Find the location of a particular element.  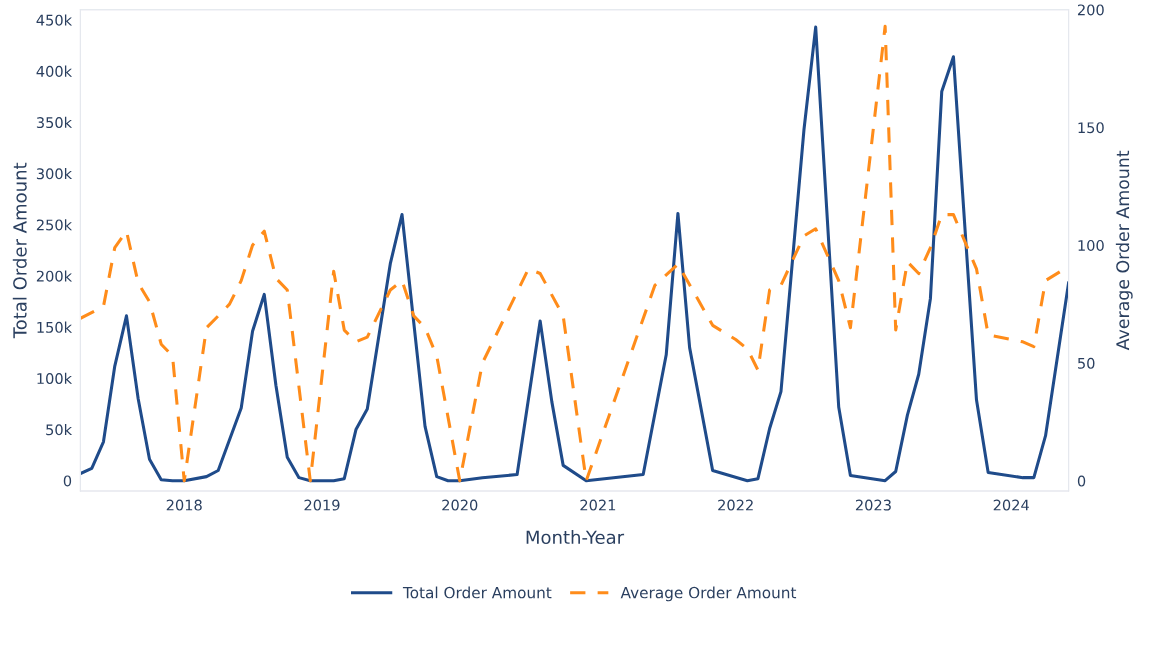

y-tick-label: 450k is located at coordinates (54, 20).